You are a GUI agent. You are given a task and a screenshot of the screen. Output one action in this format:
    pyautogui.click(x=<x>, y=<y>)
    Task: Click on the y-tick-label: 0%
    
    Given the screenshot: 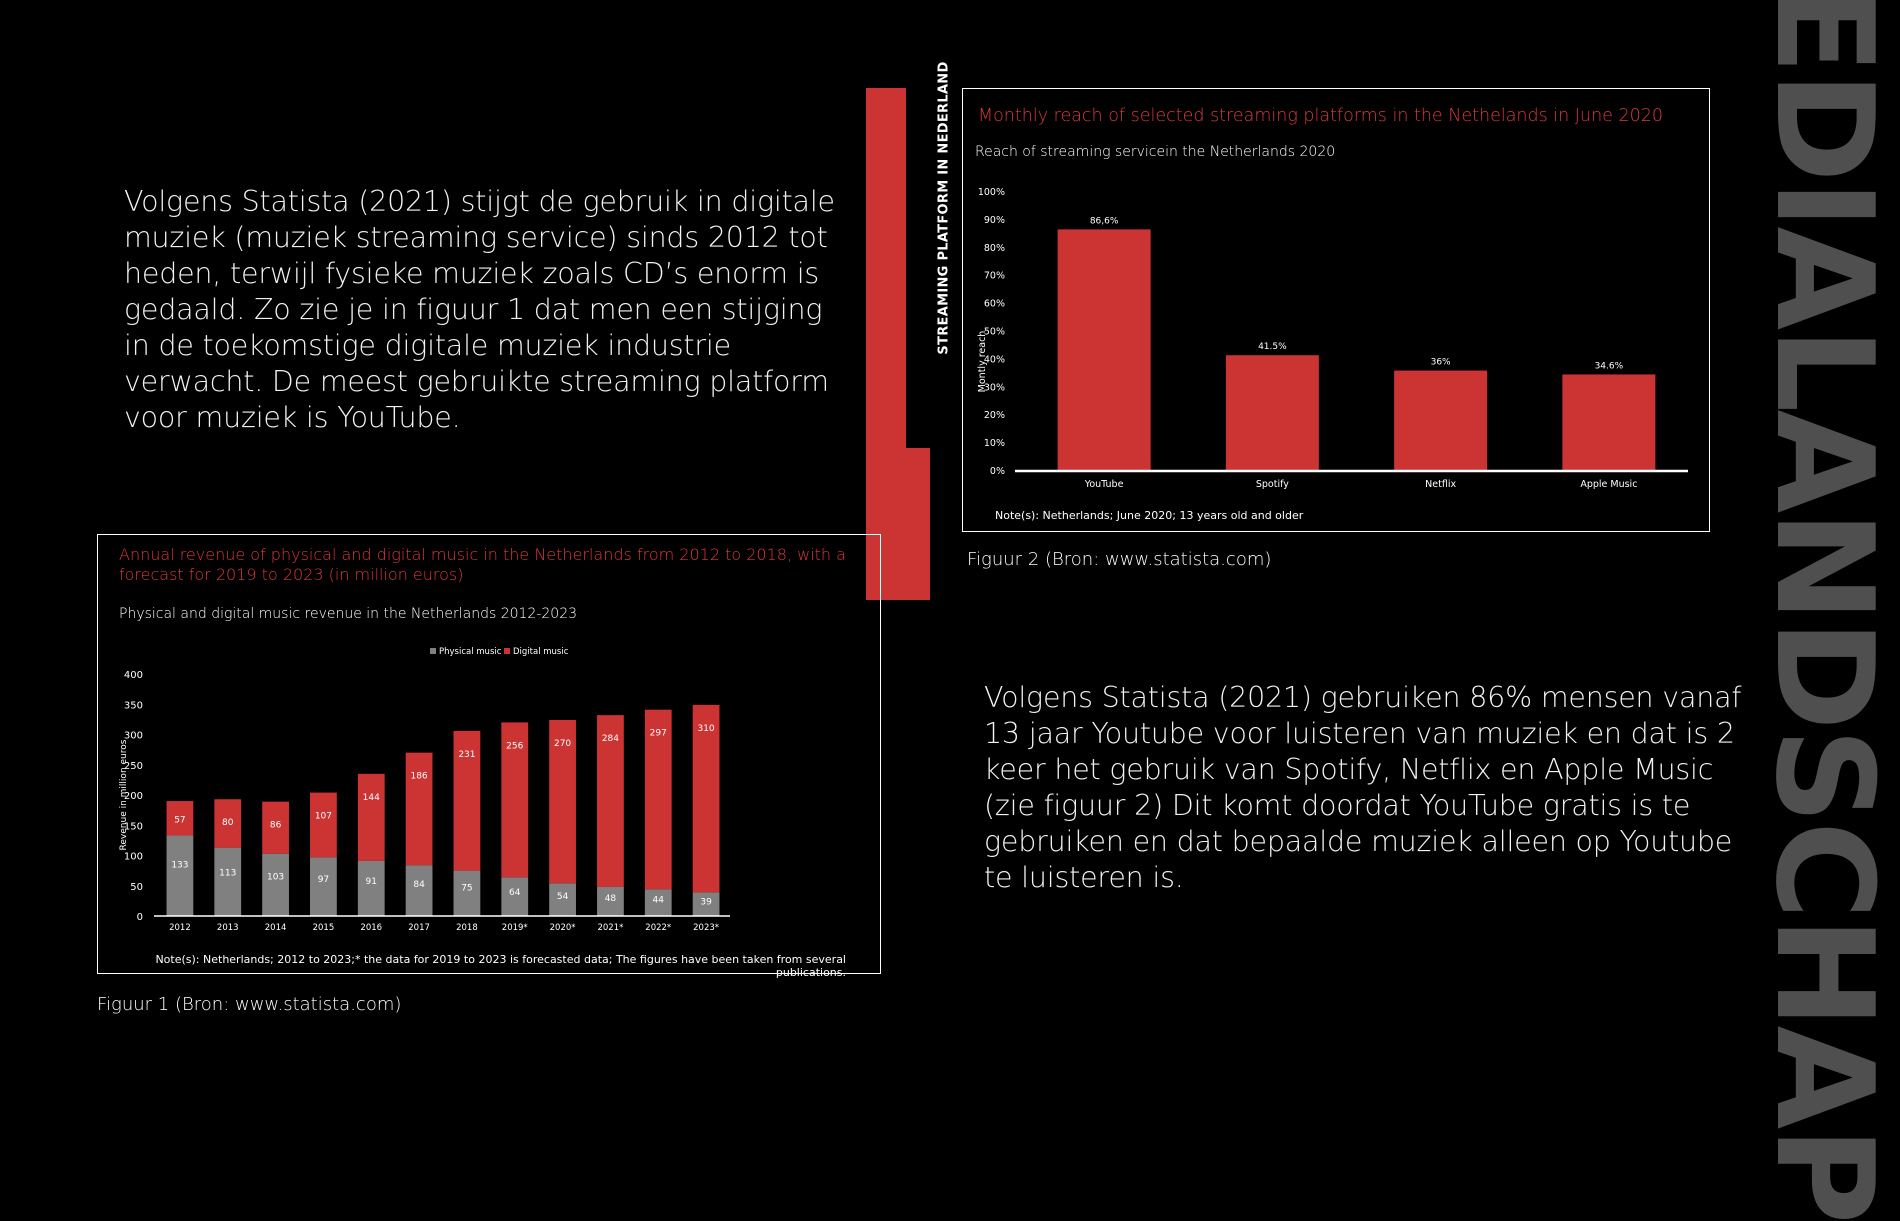 What is the action you would take?
    pyautogui.click(x=997, y=471)
    